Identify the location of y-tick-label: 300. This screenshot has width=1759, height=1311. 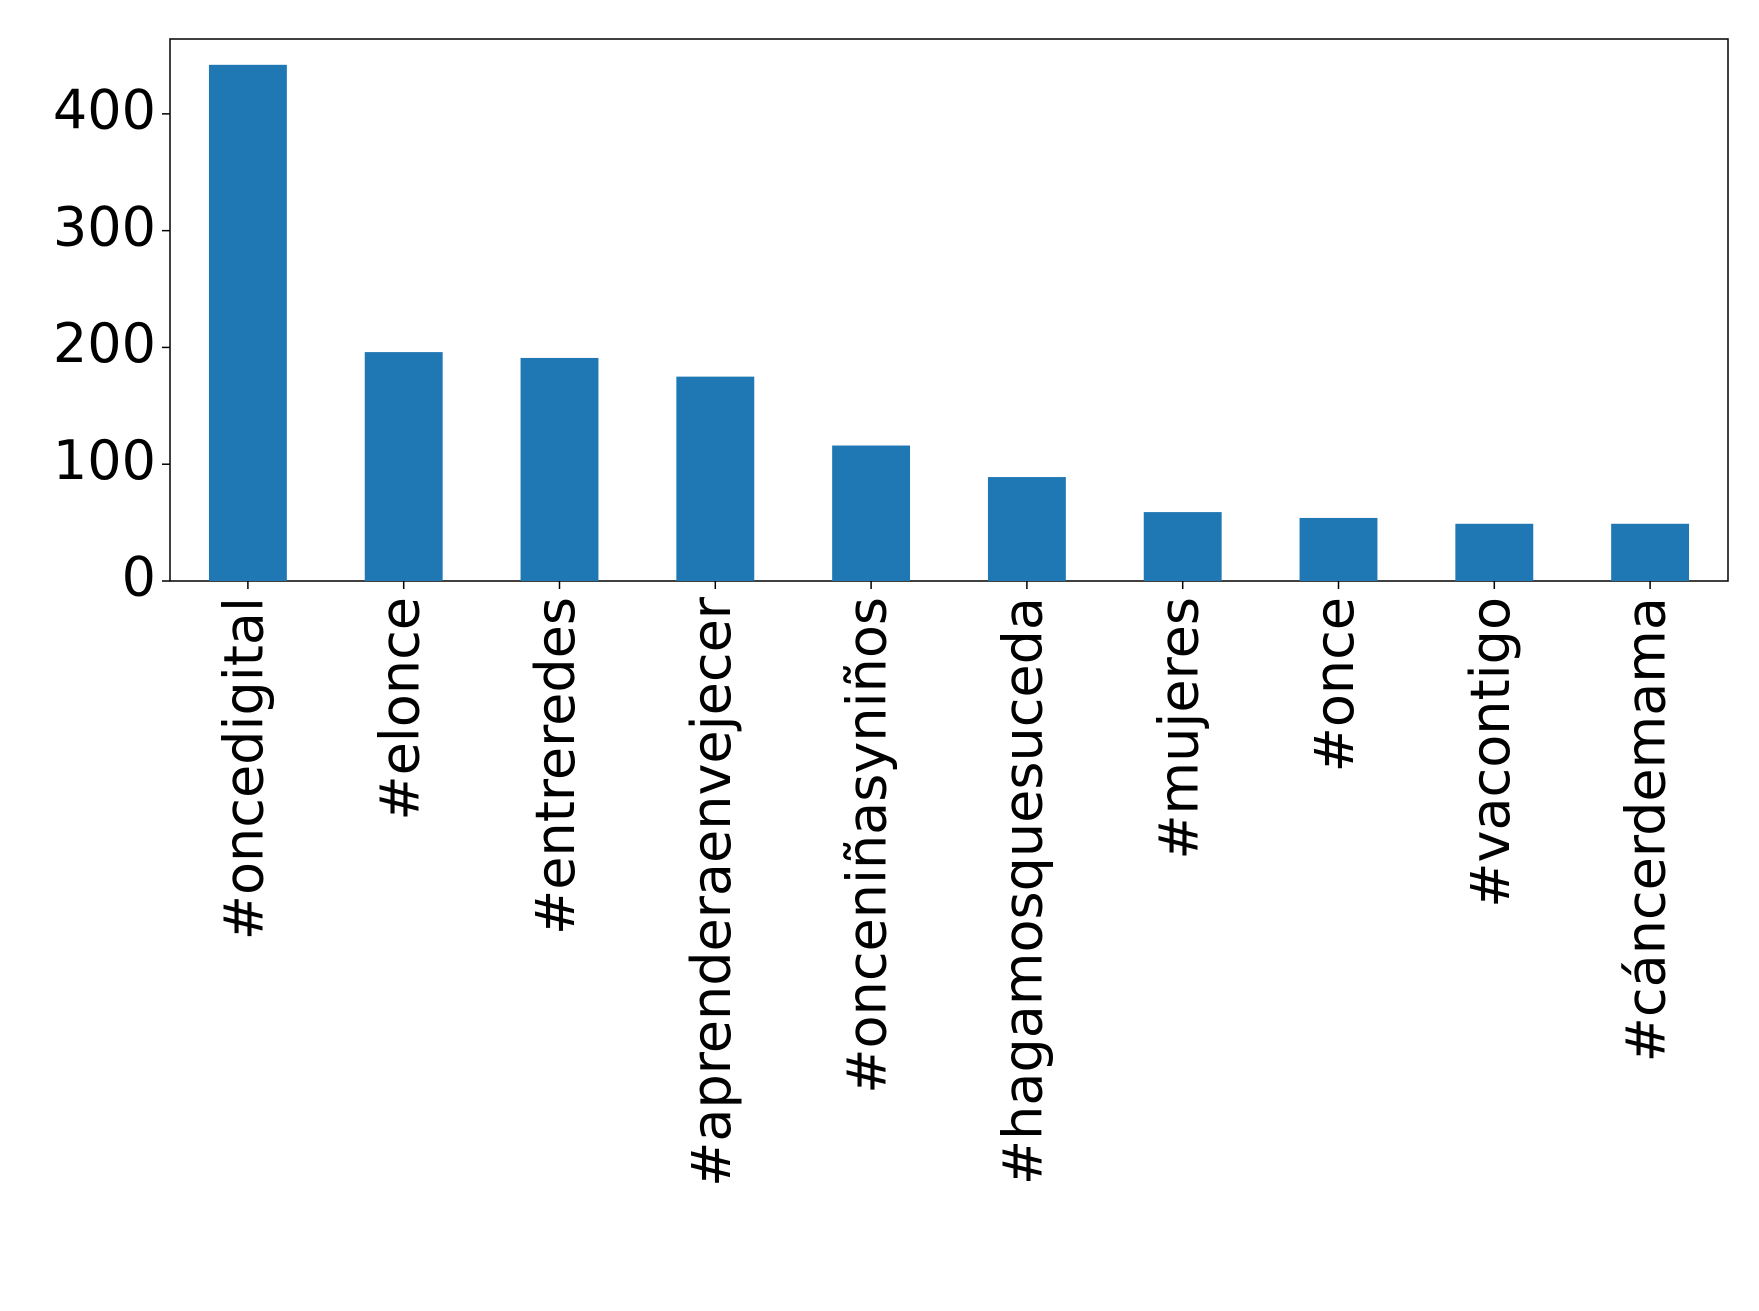
(104, 226).